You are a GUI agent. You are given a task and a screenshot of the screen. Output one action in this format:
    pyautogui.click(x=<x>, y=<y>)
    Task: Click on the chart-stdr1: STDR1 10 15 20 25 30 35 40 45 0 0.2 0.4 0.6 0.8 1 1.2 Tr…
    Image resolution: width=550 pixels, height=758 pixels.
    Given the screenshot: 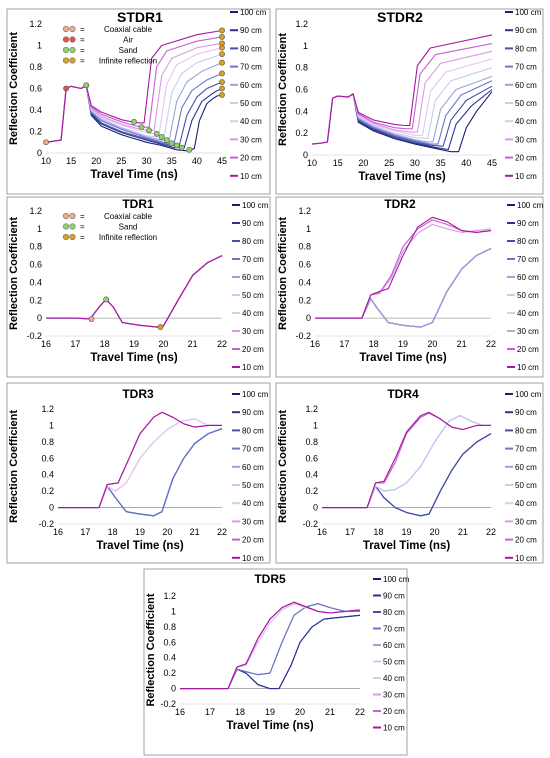 What is the action you would take?
    pyautogui.click(x=138, y=101)
    